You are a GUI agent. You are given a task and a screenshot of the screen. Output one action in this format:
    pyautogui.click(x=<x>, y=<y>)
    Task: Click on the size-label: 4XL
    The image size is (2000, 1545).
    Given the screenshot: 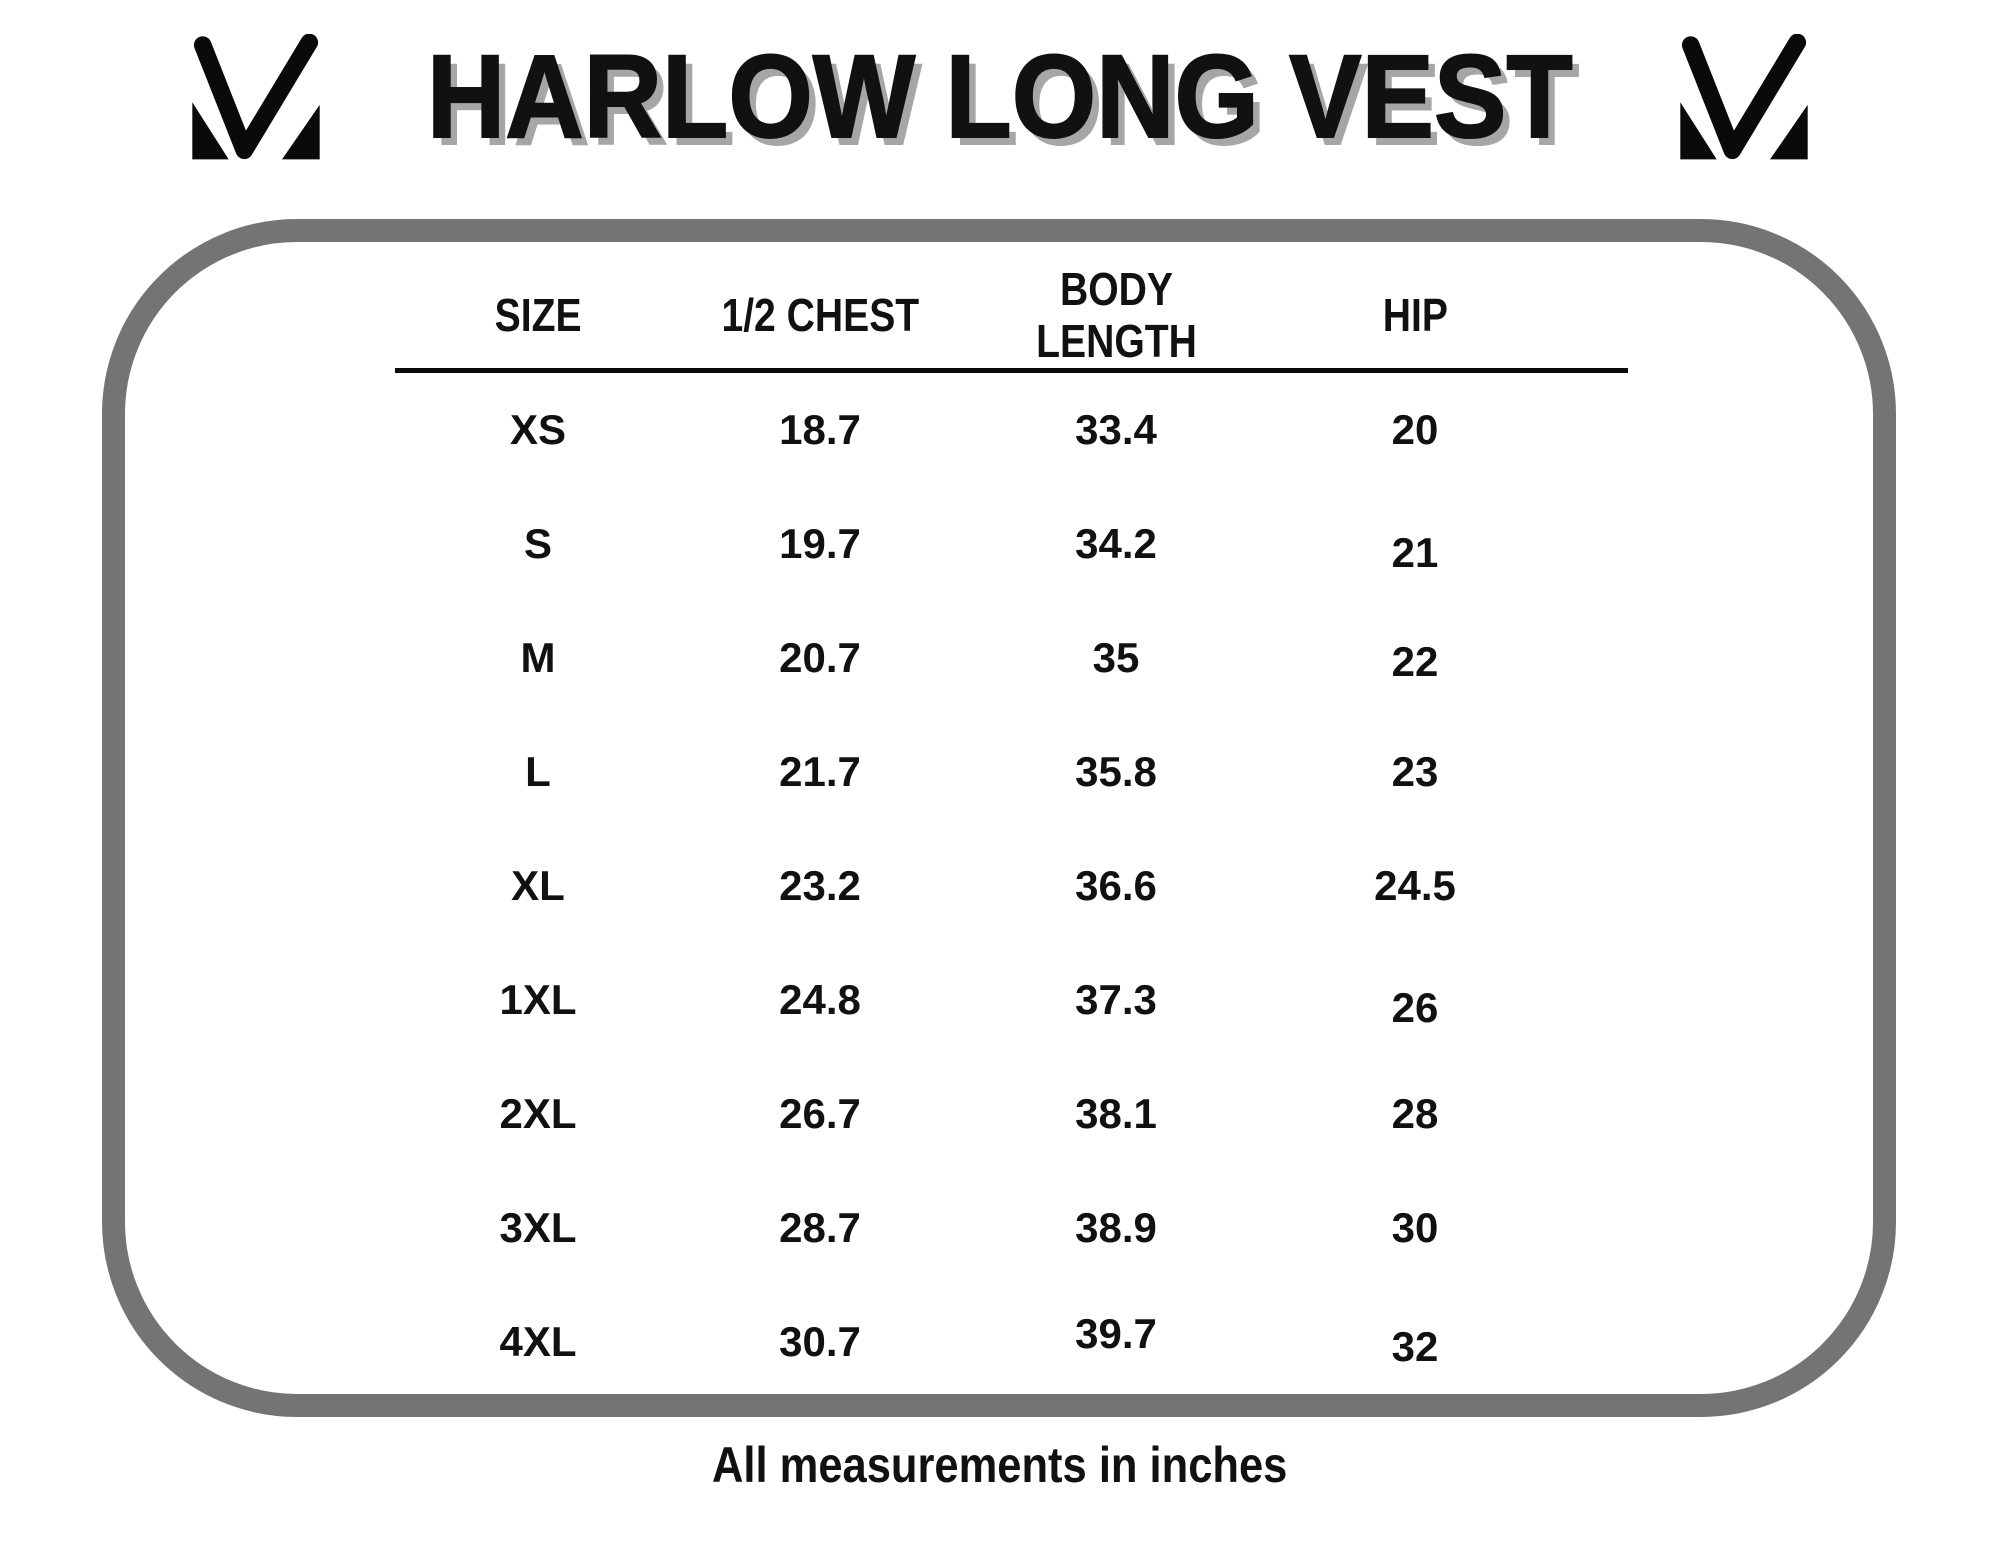 What is the action you would take?
    pyautogui.click(x=538, y=1341)
    